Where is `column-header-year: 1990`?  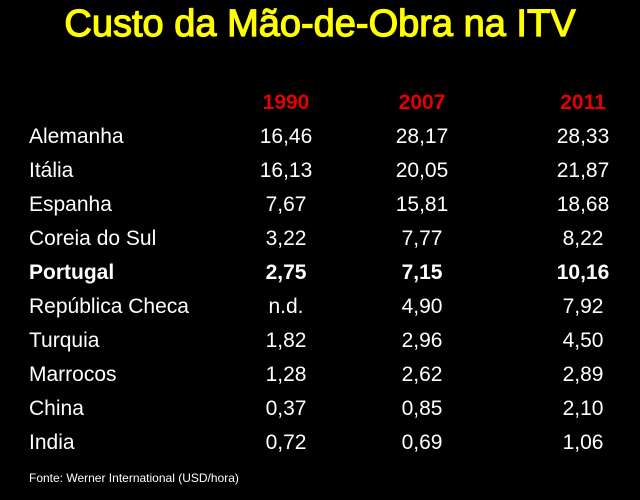 column-header-year: 1990 is located at coordinates (286, 102).